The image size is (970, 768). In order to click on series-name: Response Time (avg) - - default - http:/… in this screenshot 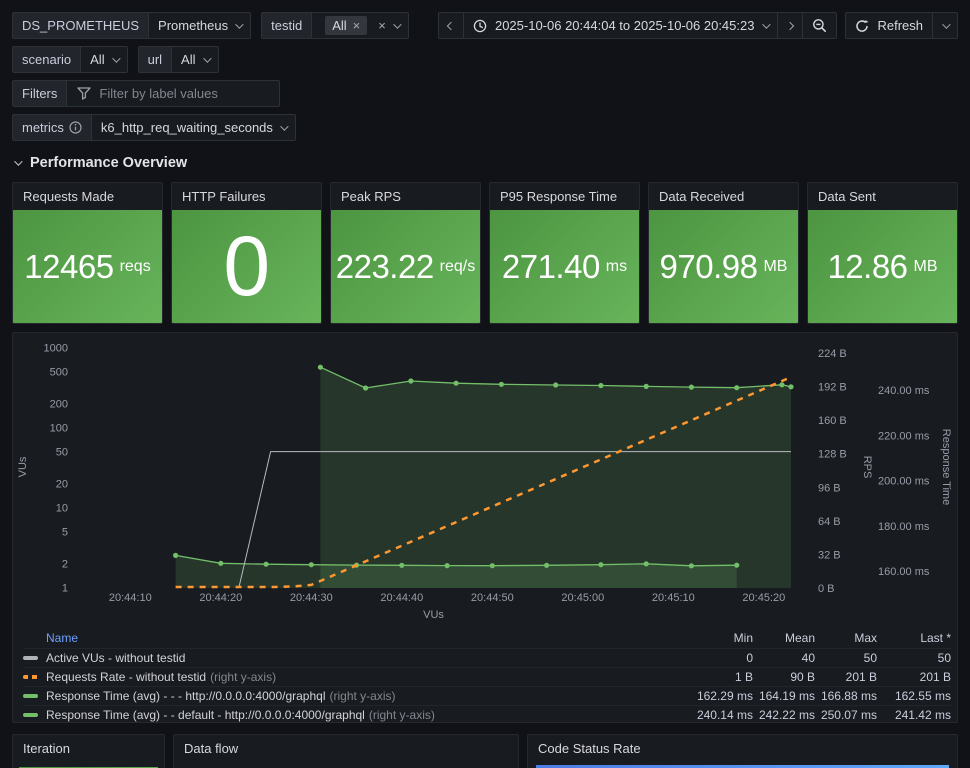, I will do `click(205, 715)`.